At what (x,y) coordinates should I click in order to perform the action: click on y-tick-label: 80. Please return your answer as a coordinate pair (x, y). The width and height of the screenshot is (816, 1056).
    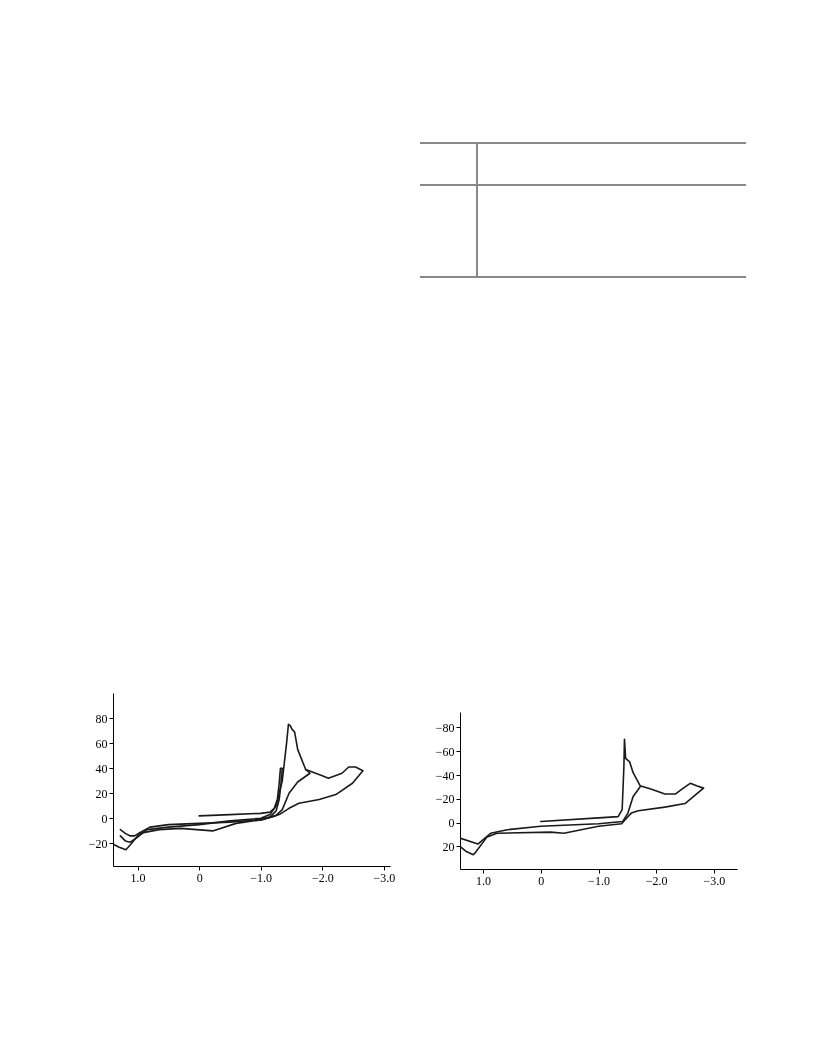
    Looking at the image, I should click on (101, 718).